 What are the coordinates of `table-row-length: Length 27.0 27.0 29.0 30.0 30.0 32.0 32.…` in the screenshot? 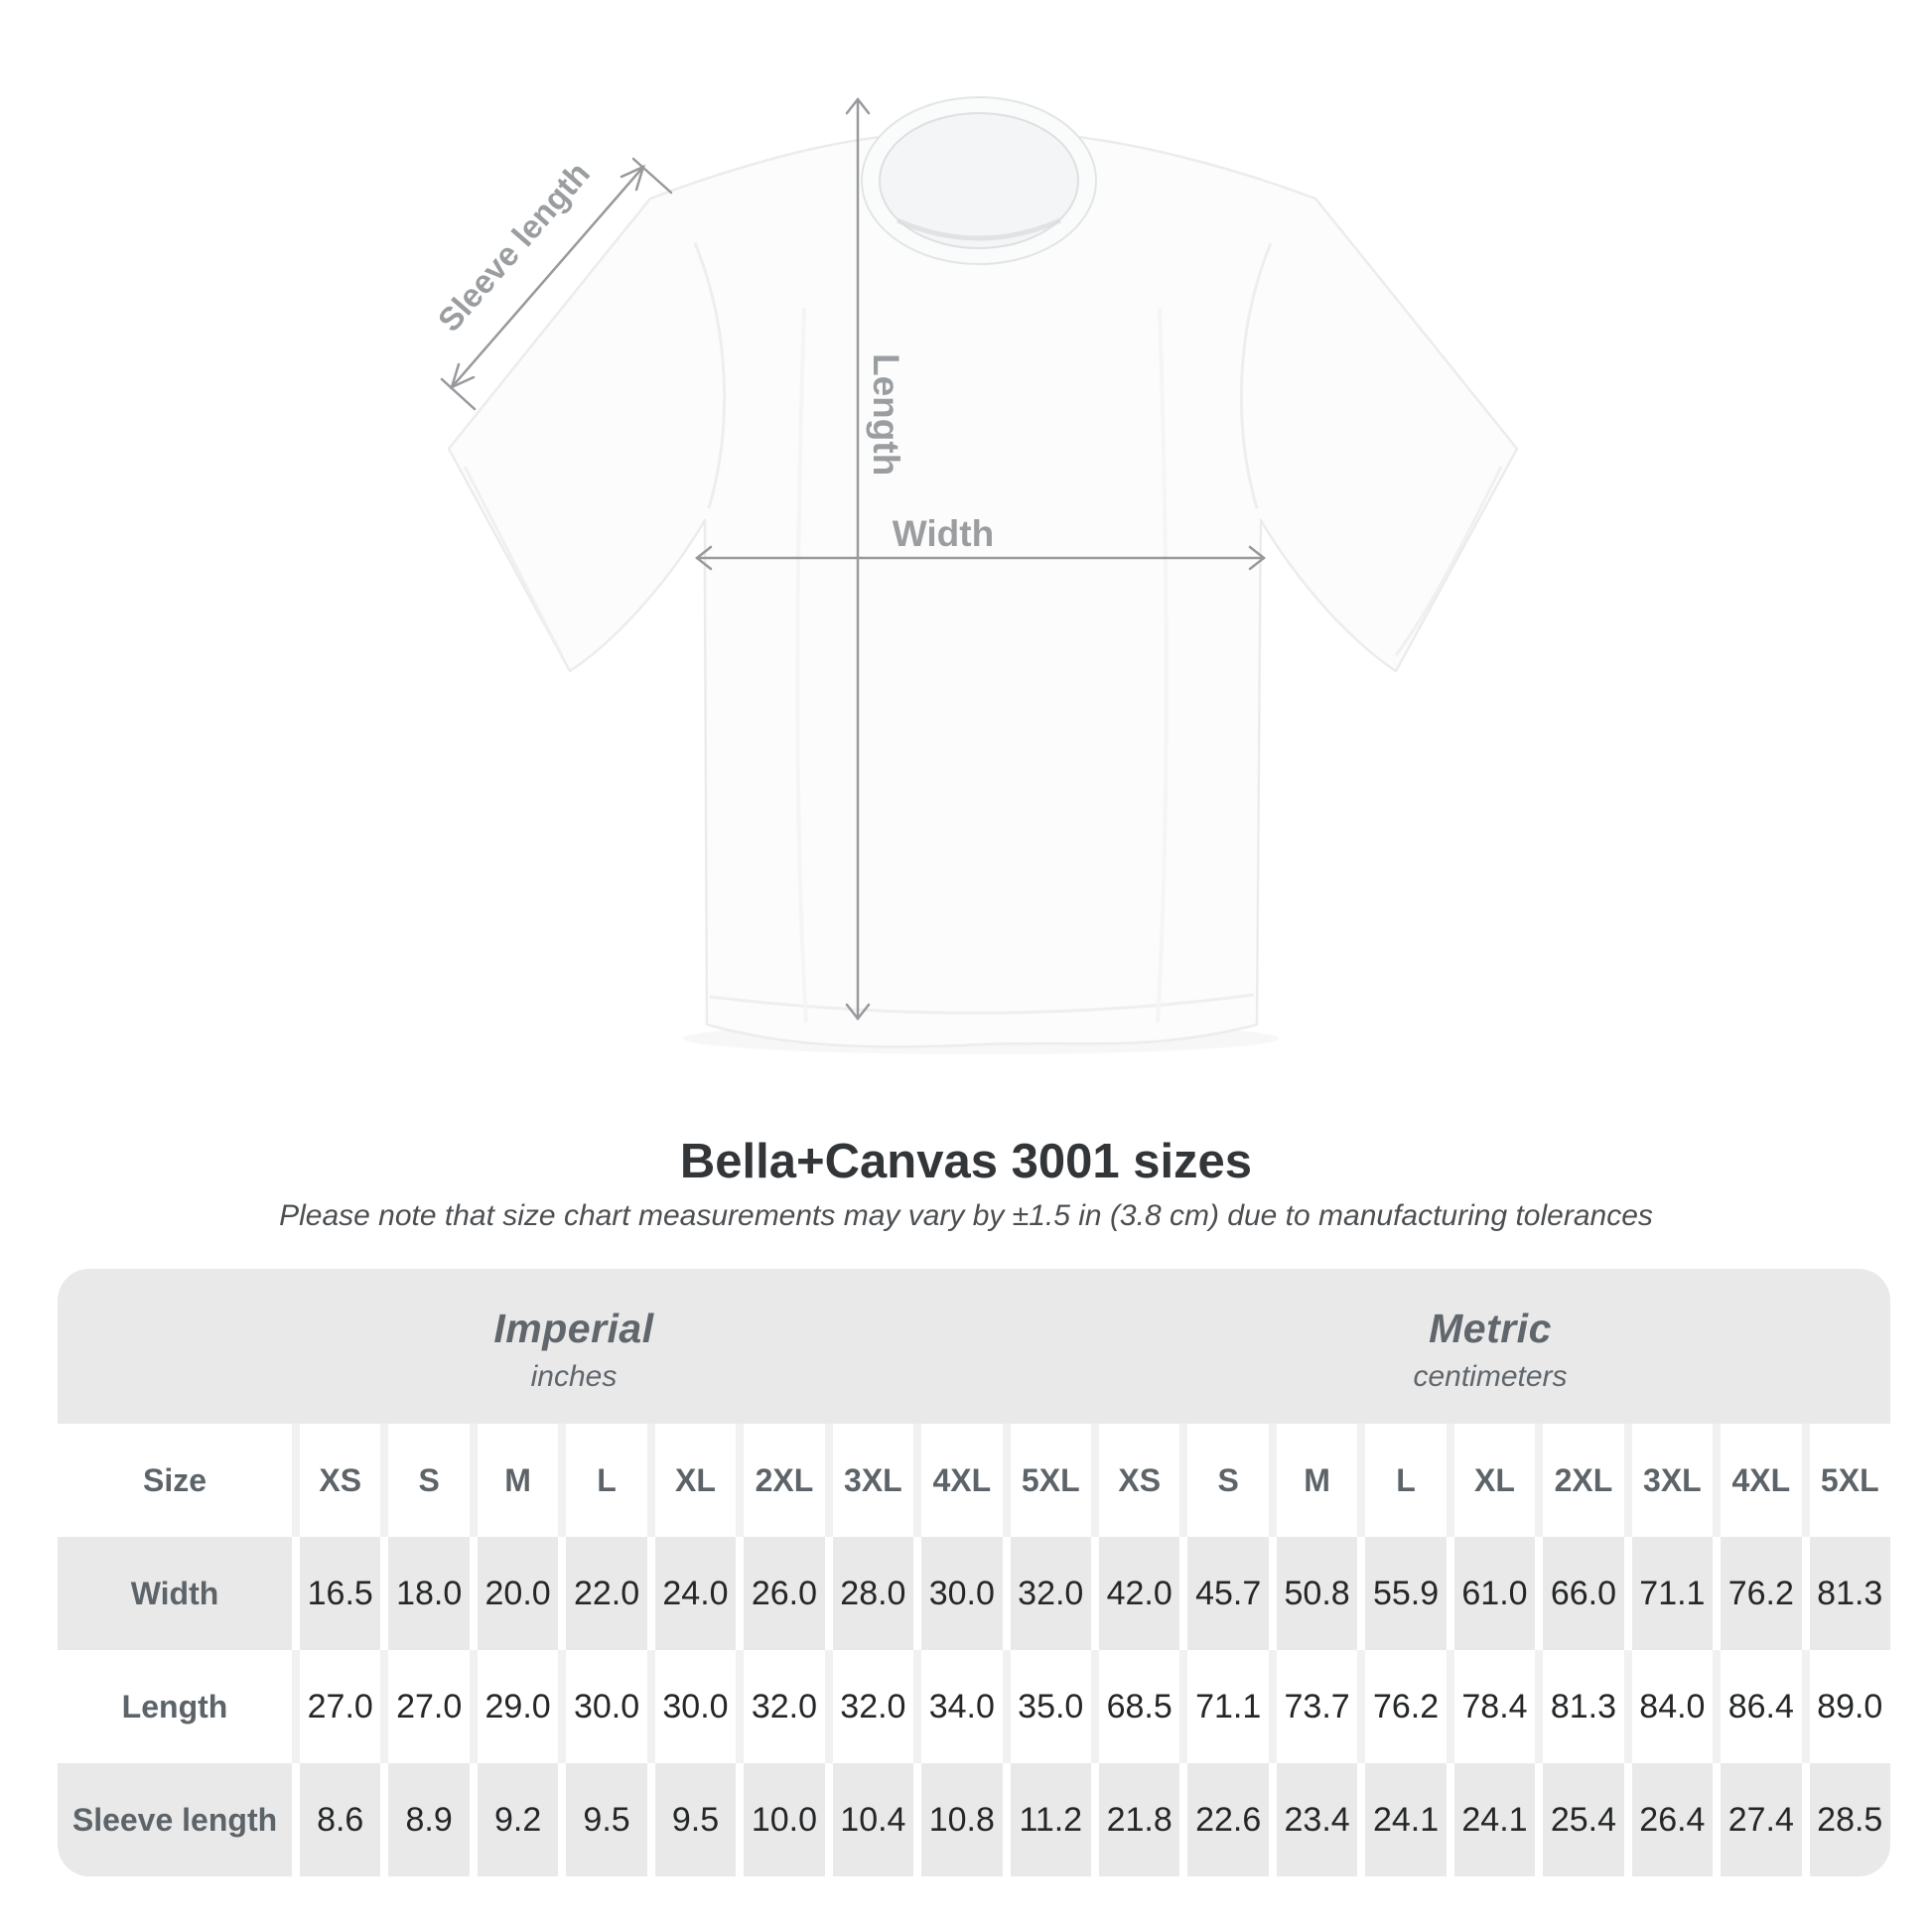 It's located at (974, 1706).